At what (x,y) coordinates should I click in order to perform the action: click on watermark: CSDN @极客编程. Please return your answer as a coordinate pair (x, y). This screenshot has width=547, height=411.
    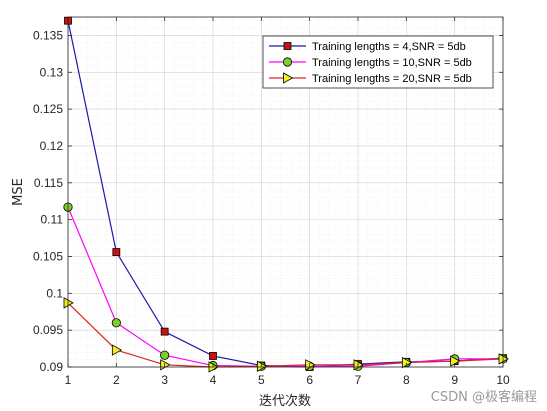
    Looking at the image, I should click on (483, 397).